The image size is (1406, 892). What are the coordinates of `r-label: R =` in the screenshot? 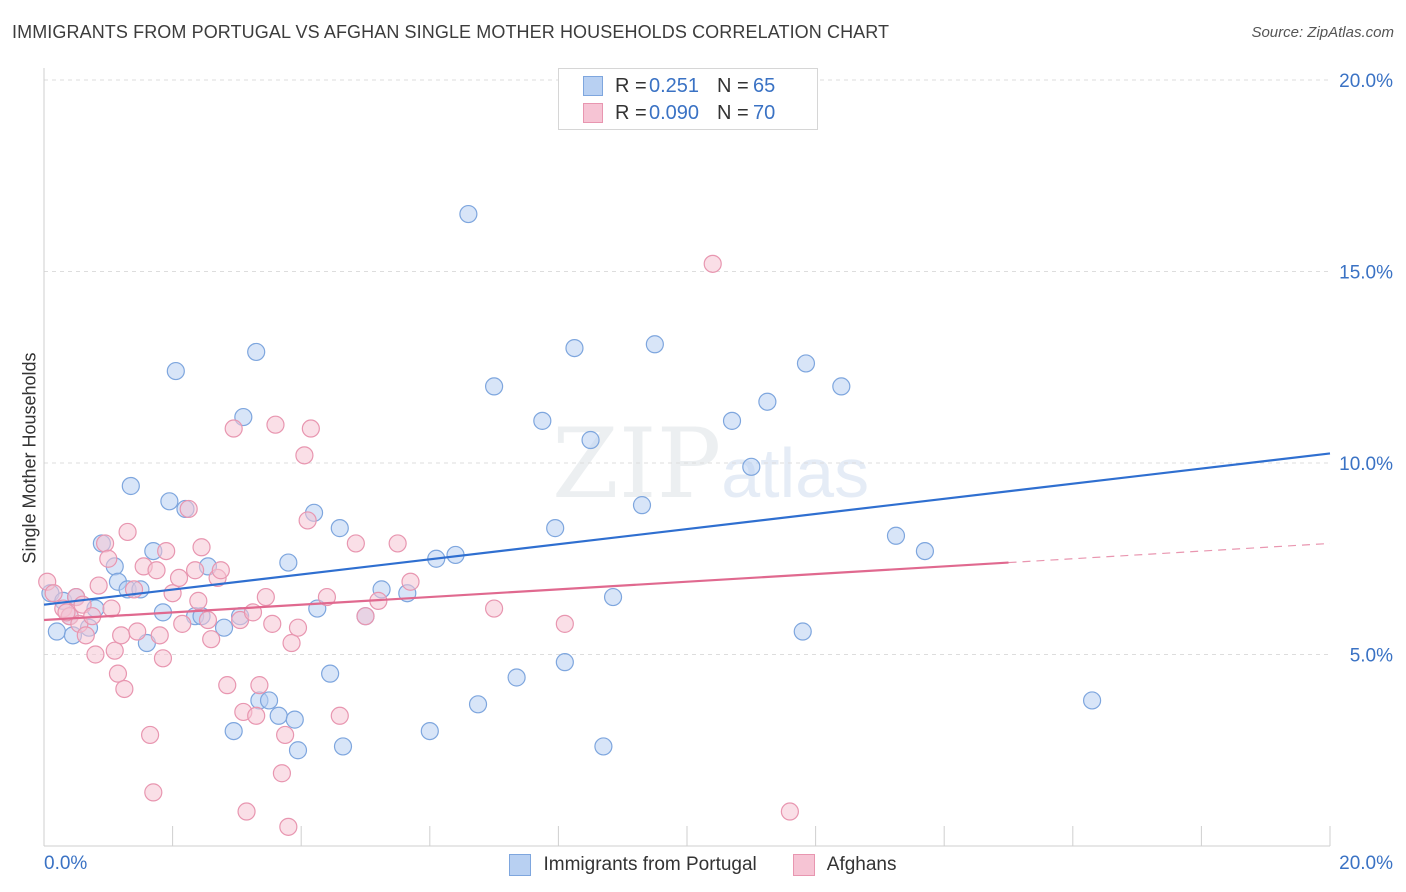 It's located at (631, 112).